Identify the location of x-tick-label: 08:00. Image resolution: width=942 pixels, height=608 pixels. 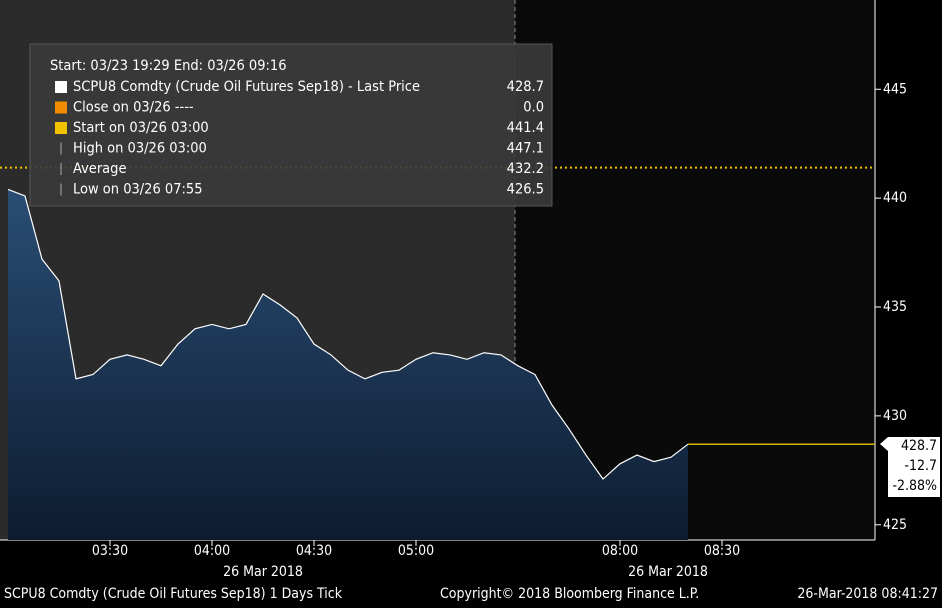
(620, 551).